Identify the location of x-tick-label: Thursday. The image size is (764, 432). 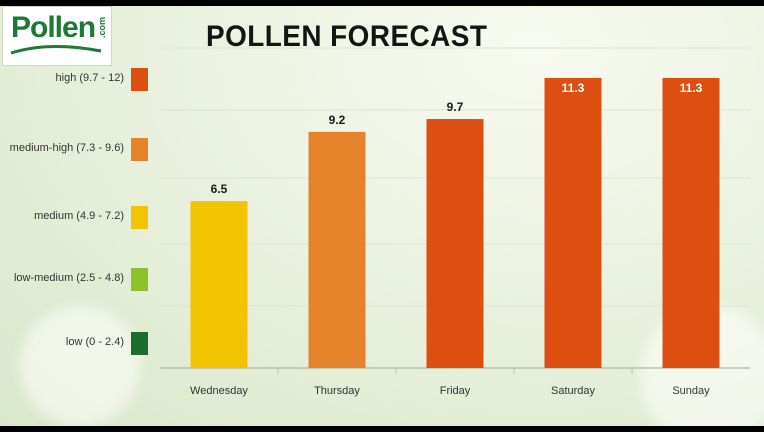
(337, 391).